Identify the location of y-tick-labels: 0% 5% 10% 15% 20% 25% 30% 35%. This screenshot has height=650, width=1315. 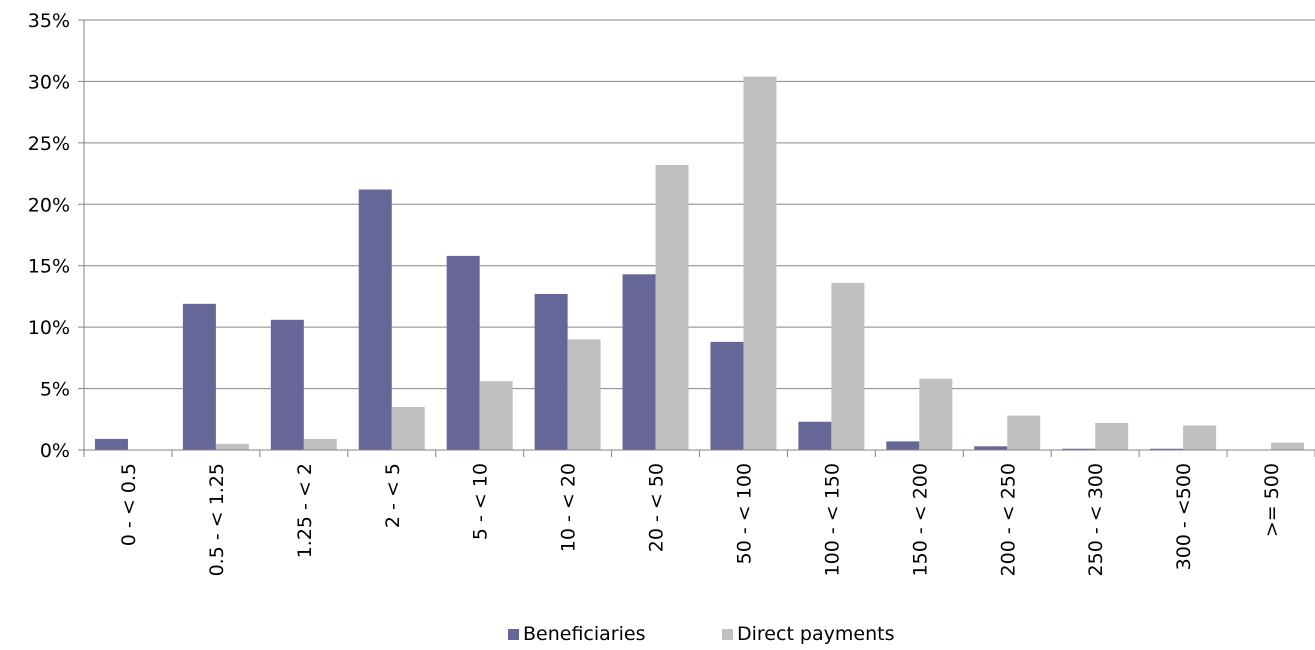
(49, 236).